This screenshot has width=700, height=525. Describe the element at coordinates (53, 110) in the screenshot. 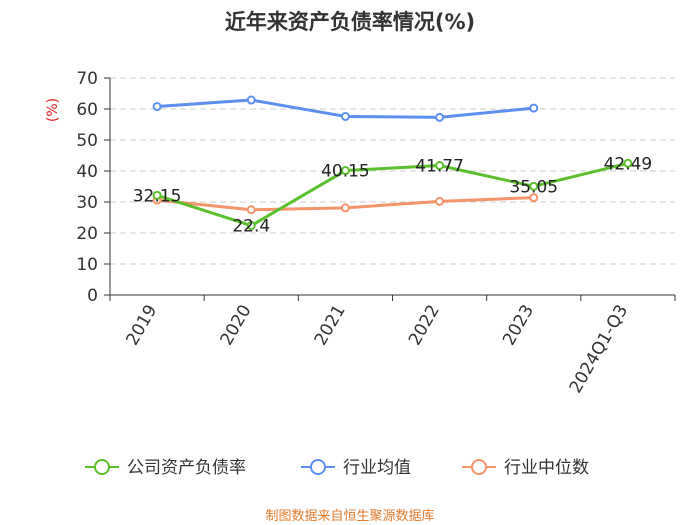

I see `y-axis-label: (%)` at that location.